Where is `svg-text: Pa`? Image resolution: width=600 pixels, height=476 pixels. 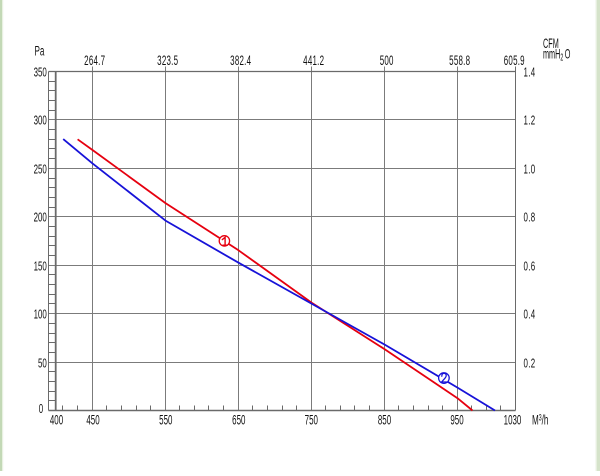 svg-text: Pa is located at coordinates (40, 51).